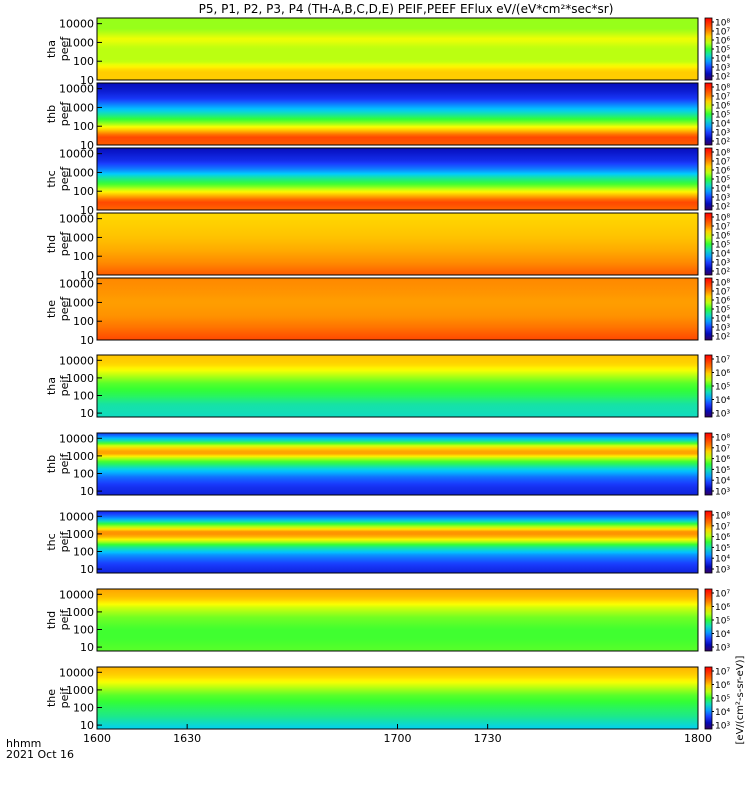 The width and height of the screenshot is (750, 804). Describe the element at coordinates (51, 244) in the screenshot. I see `y-axis-label: thd` at that location.